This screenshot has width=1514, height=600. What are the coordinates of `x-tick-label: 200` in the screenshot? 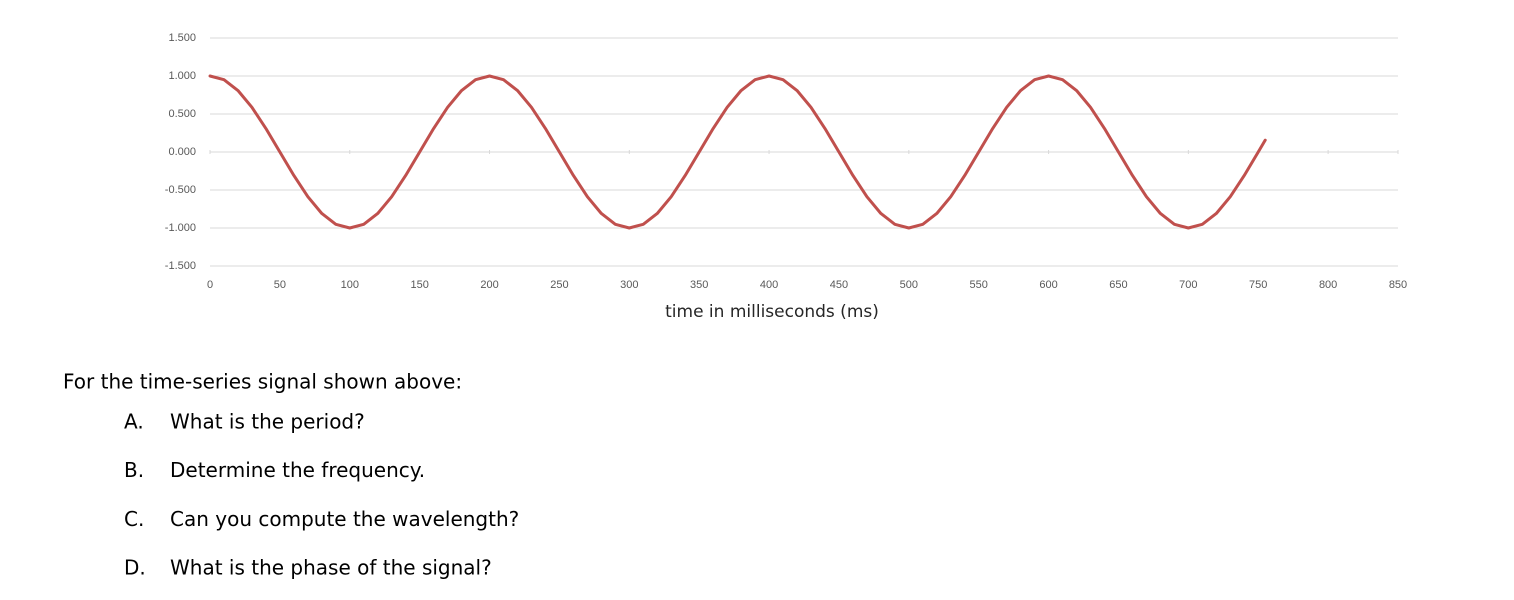 It's located at (489, 285).